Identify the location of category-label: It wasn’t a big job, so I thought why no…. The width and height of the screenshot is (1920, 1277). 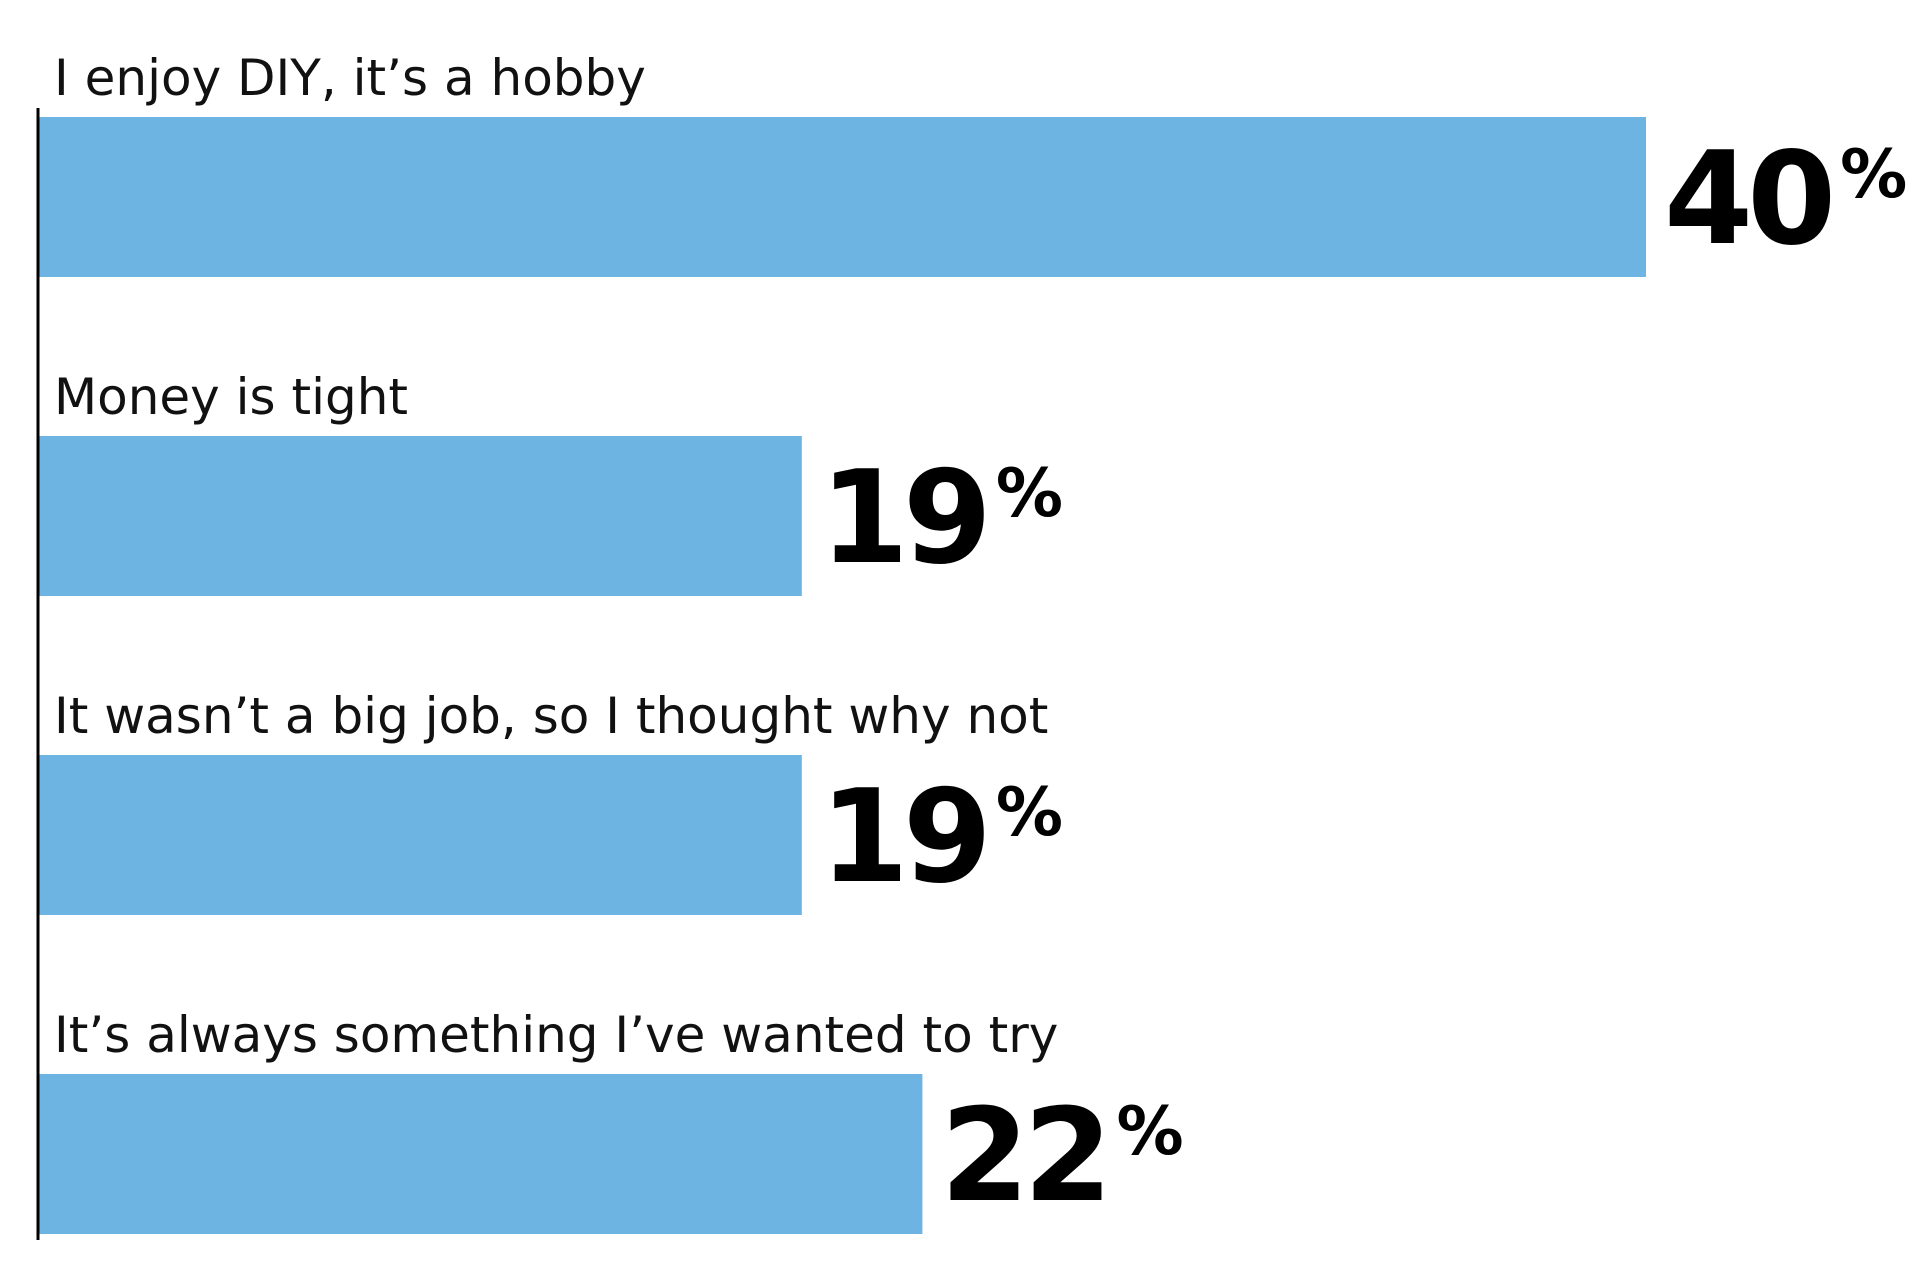
(551, 716).